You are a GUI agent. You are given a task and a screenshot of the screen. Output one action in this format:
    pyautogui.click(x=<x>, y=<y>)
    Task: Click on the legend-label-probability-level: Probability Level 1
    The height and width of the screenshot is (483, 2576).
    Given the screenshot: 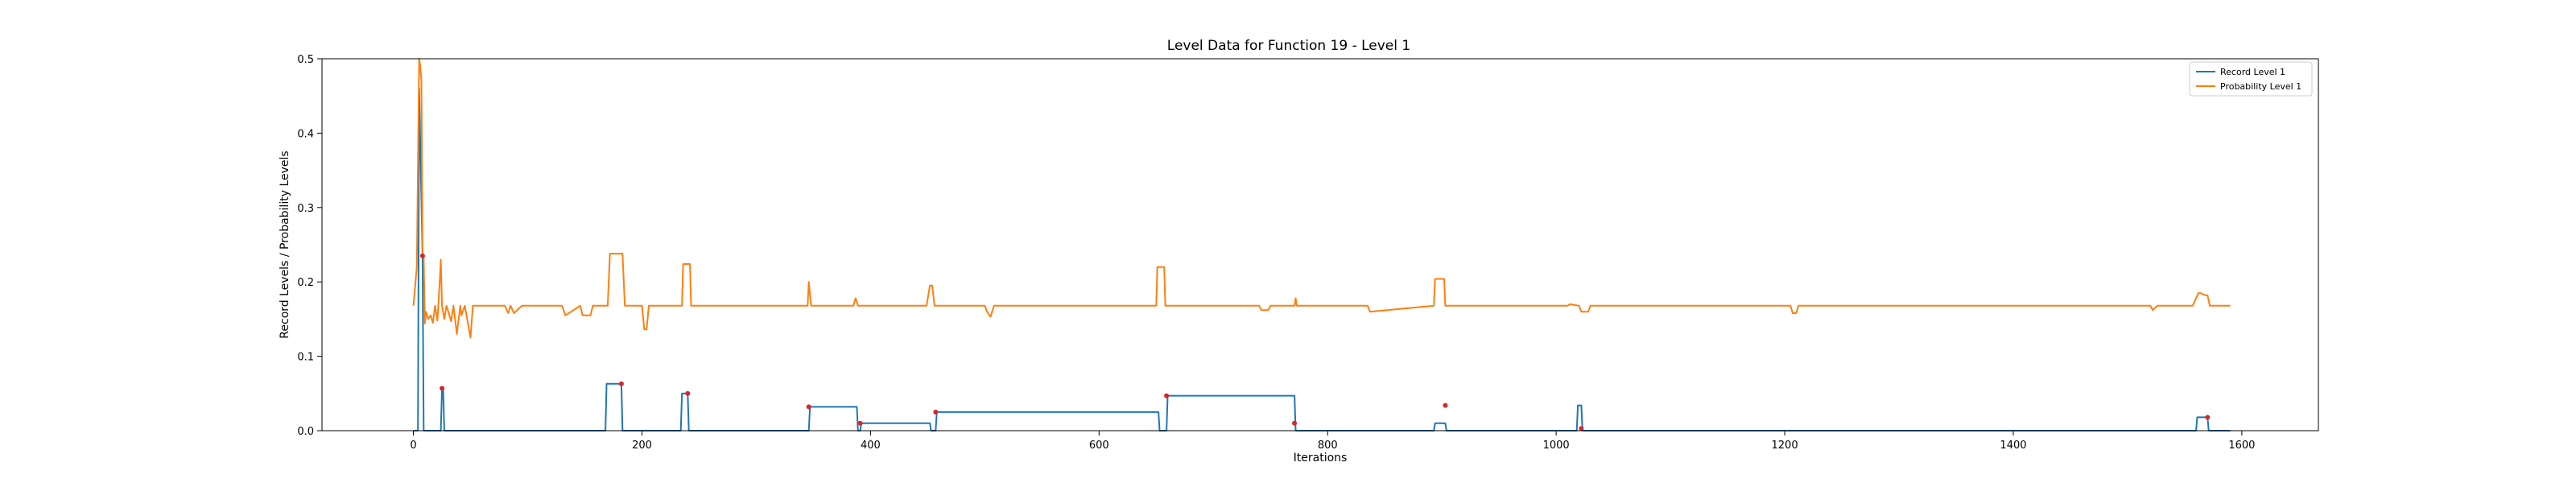 What is the action you would take?
    pyautogui.click(x=2260, y=86)
    